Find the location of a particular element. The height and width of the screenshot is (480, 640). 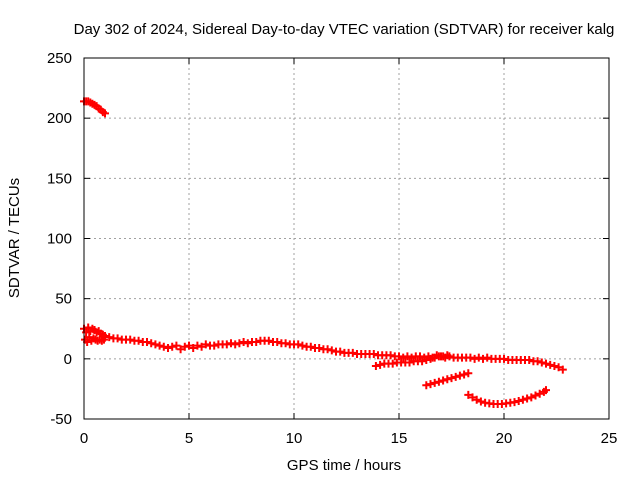

y-tick-label: 200 is located at coordinates (59, 118).